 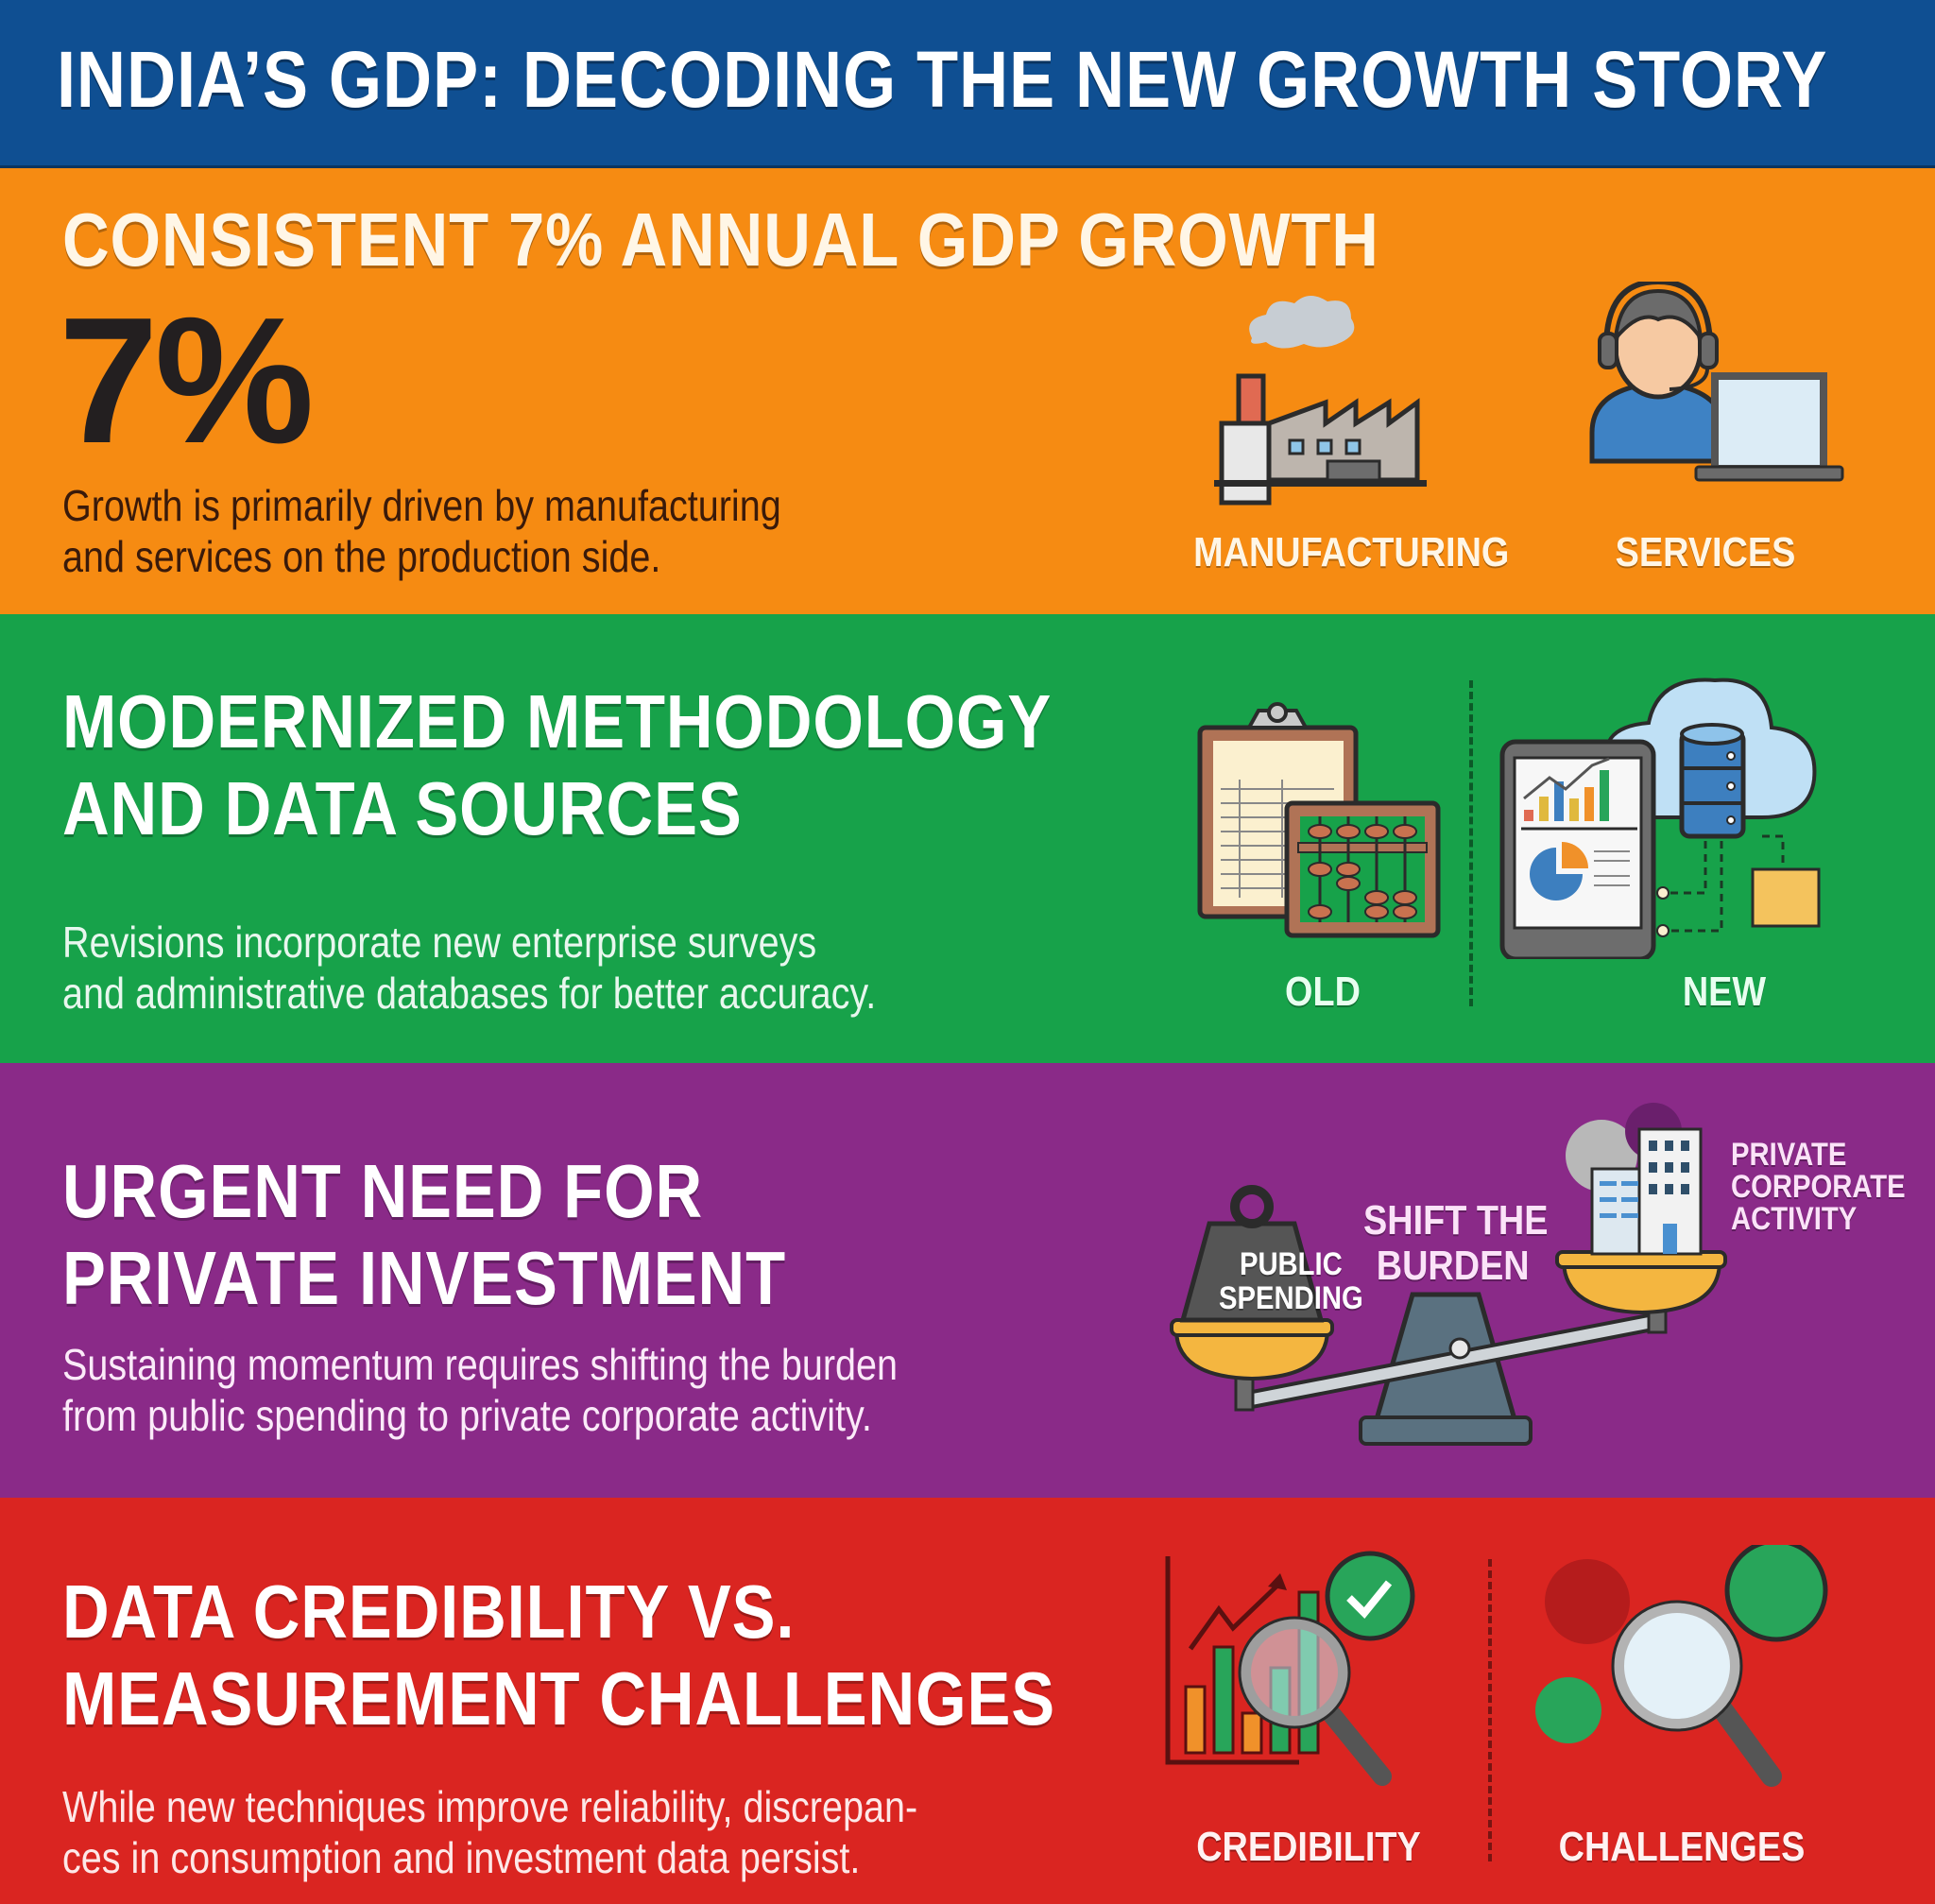 I want to click on growth-stat: 7%, so click(x=187, y=381).